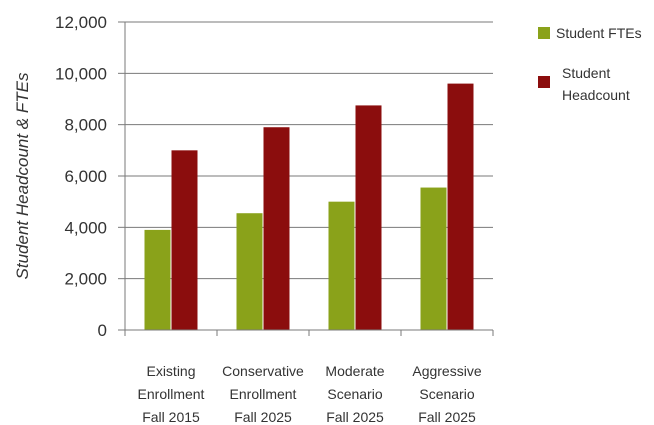 This screenshot has width=654, height=425. What do you see at coordinates (596, 95) in the screenshot?
I see `legend-label-line: Headcount` at bounding box center [596, 95].